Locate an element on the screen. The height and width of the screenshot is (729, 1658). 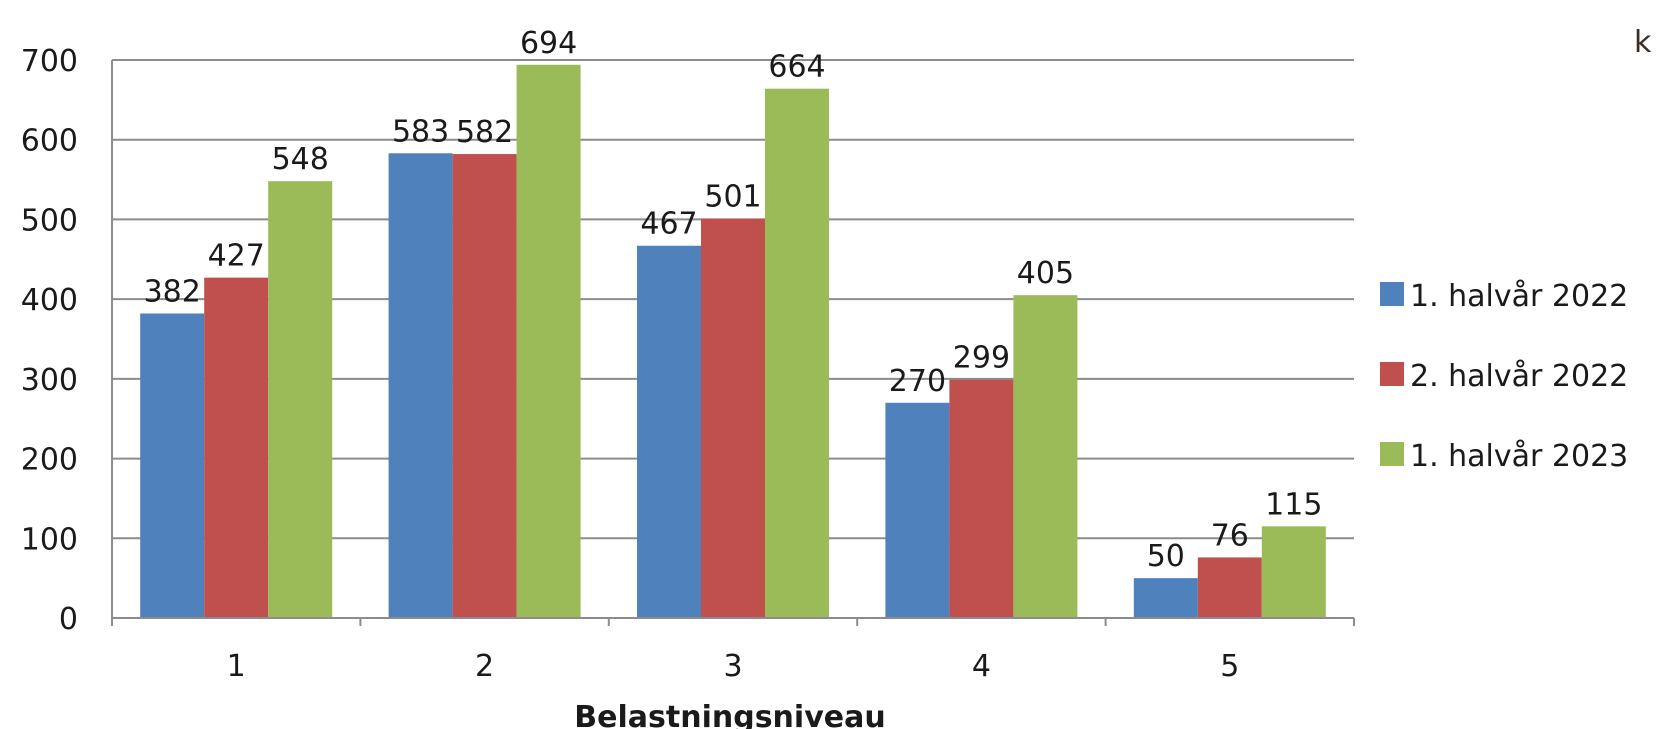
data-label: 501 is located at coordinates (732, 197).